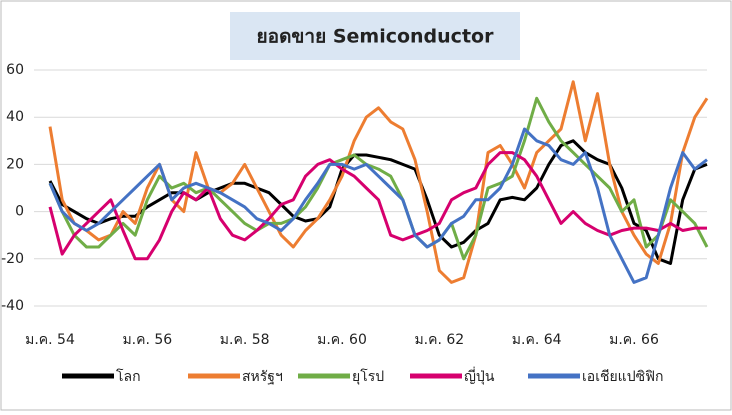 Image resolution: width=732 pixels, height=415 pixels. What do you see at coordinates (634, 340) in the screenshot?
I see `x-tick-label: ม.ค. 66` at bounding box center [634, 340].